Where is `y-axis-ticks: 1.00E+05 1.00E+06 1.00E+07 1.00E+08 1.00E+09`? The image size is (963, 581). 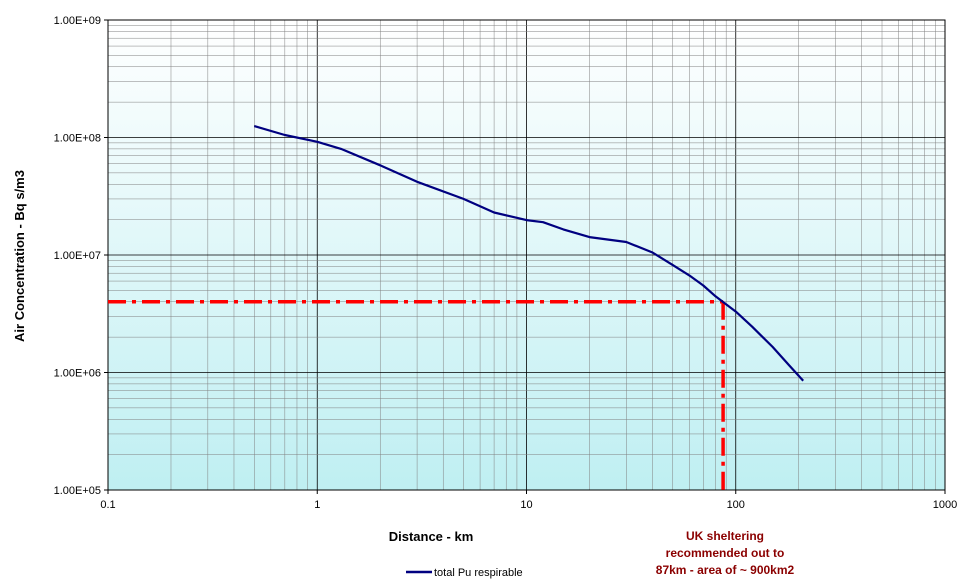 y-axis-ticks: 1.00E+05 1.00E+06 1.00E+07 1.00E+08 1.00E+09 is located at coordinates (81, 256).